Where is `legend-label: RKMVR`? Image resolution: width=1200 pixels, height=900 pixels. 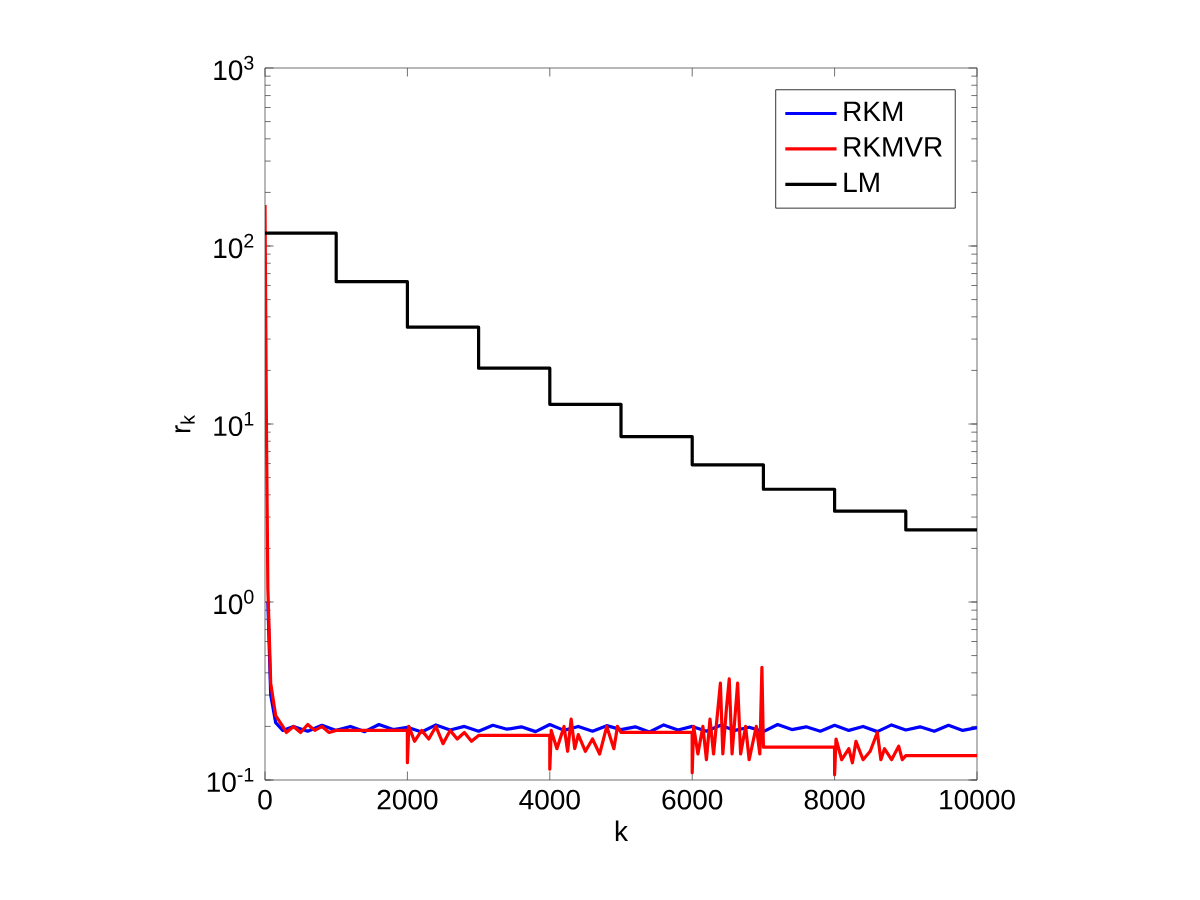
legend-label: RKMVR is located at coordinates (893, 147).